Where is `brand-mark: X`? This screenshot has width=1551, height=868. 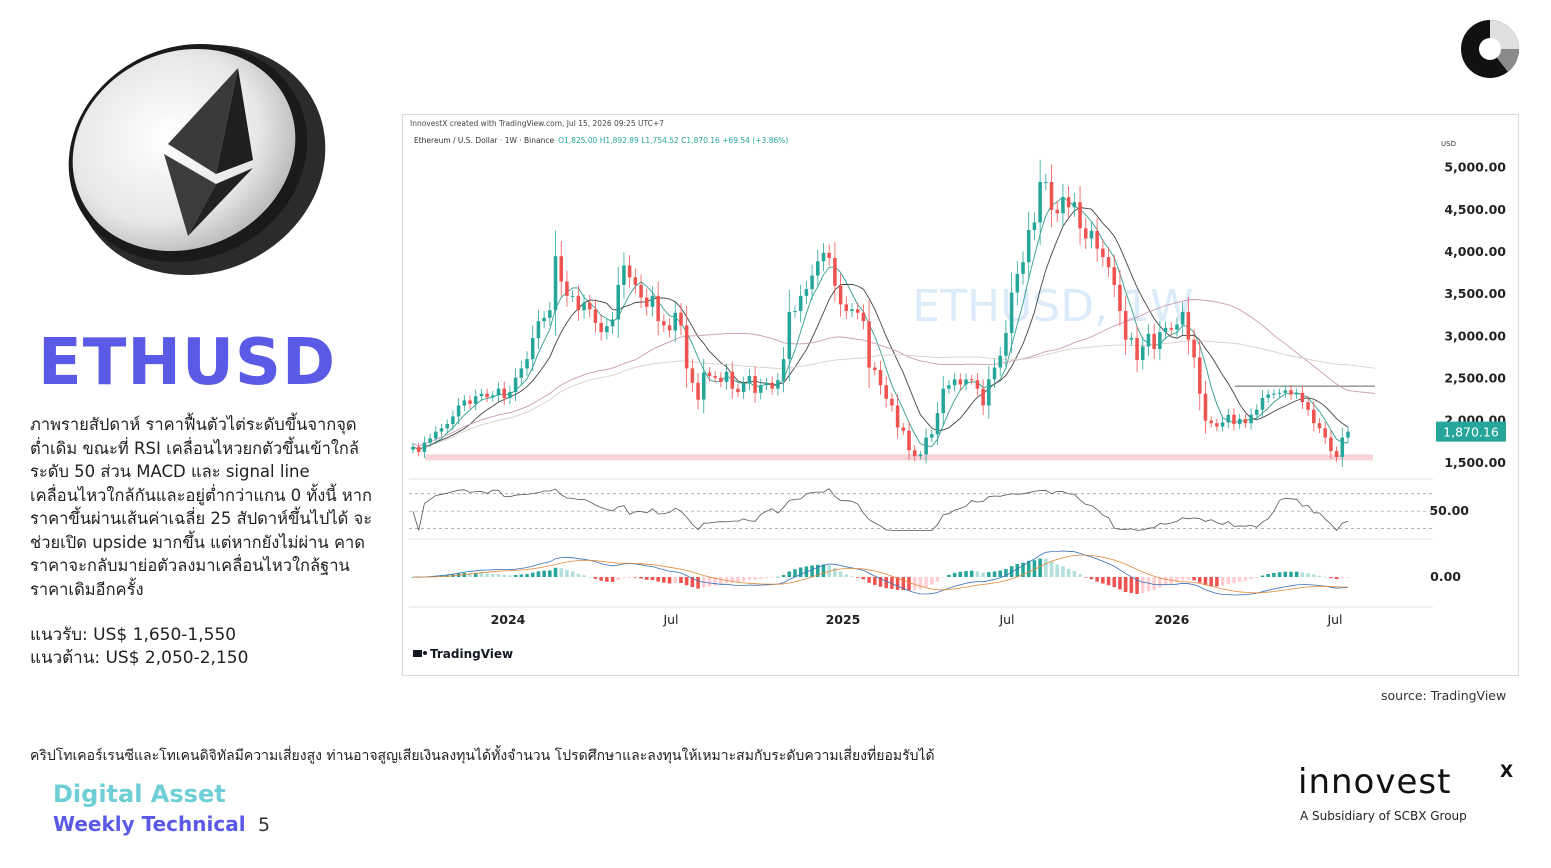 brand-mark: X is located at coordinates (1507, 772).